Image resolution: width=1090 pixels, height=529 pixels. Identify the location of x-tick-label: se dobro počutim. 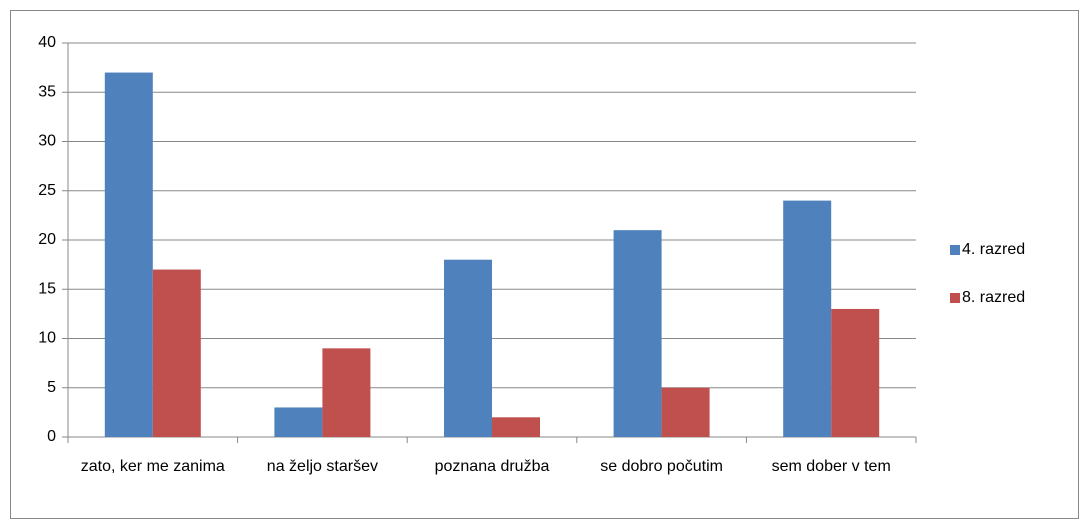
(661, 466).